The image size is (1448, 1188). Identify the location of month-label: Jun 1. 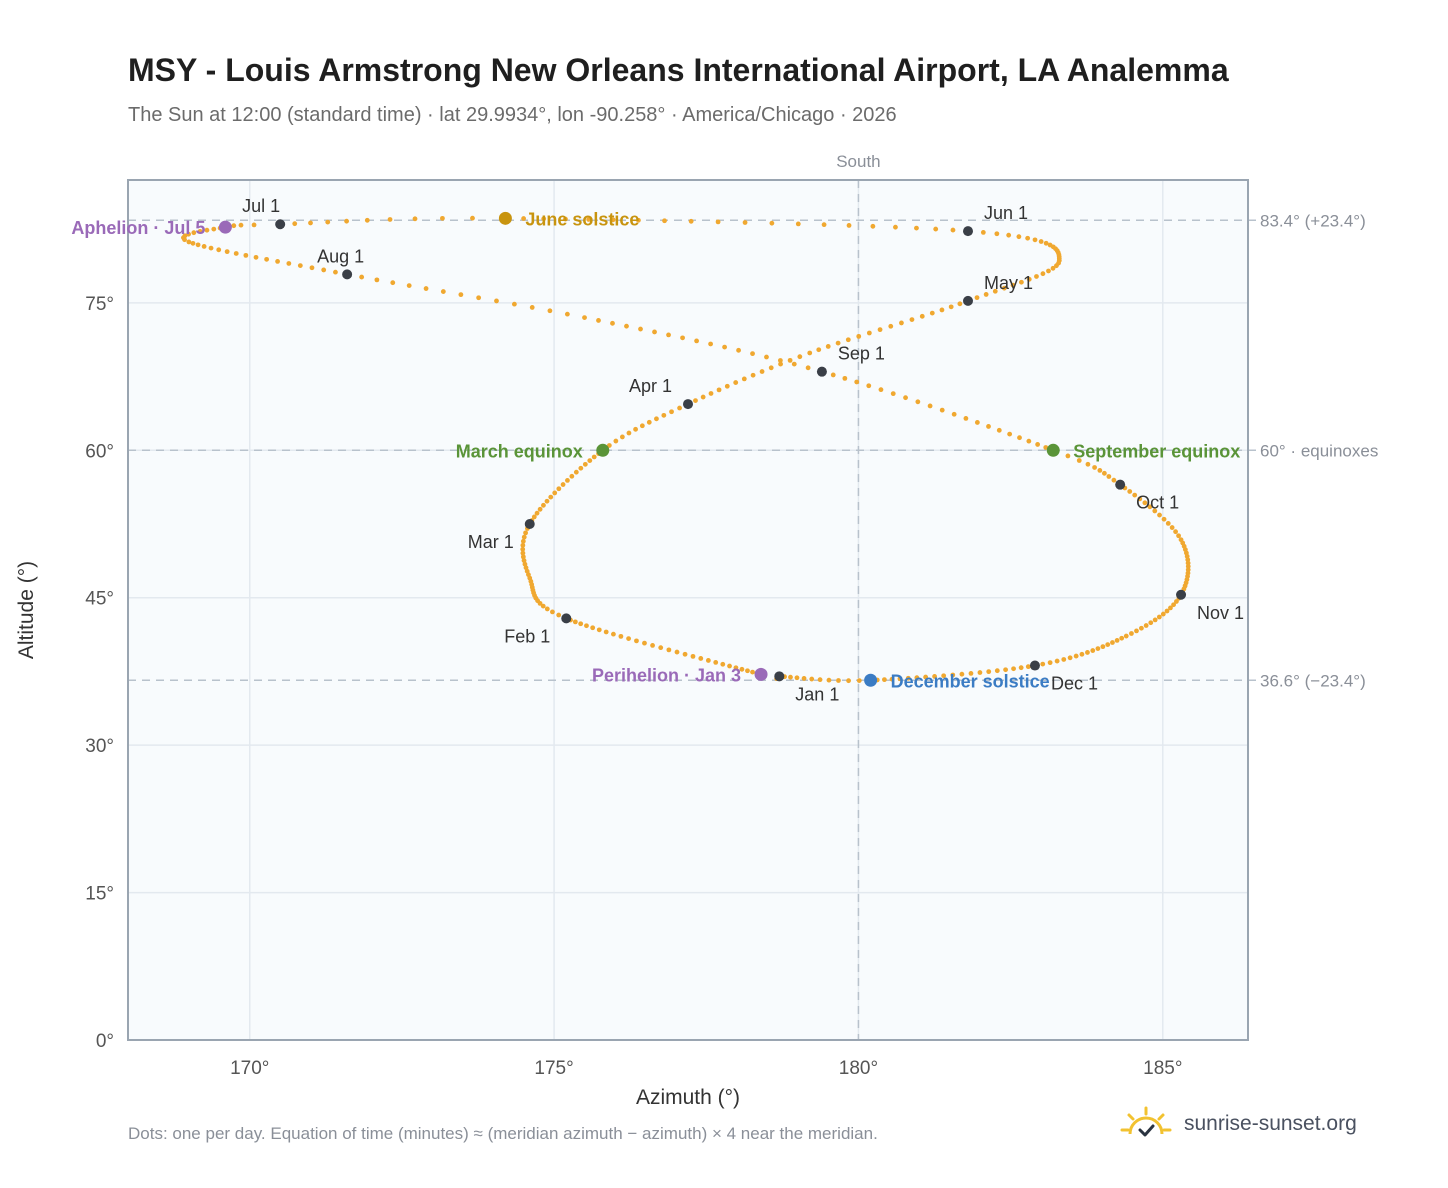
(1006, 213).